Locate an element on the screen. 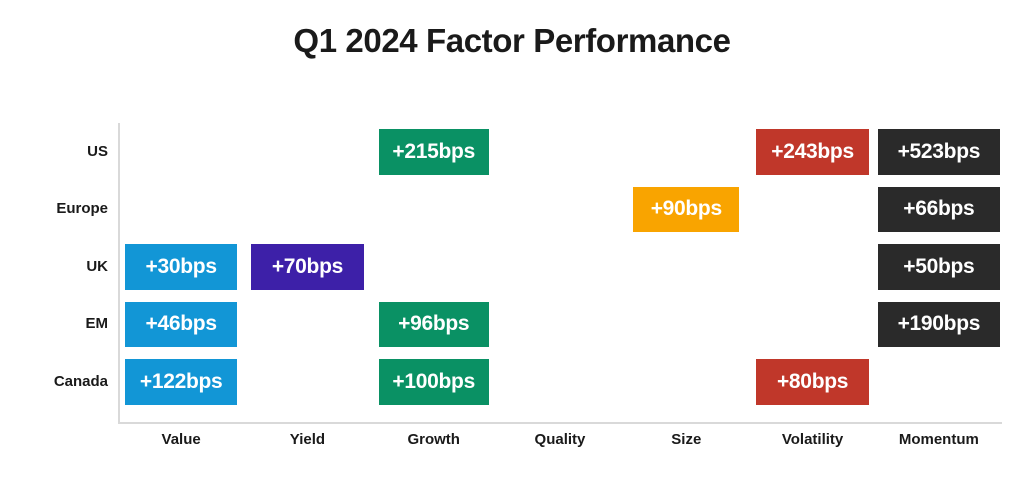 The image size is (1024, 481). y-axis-label-canada: Canada is located at coordinates (80, 381).